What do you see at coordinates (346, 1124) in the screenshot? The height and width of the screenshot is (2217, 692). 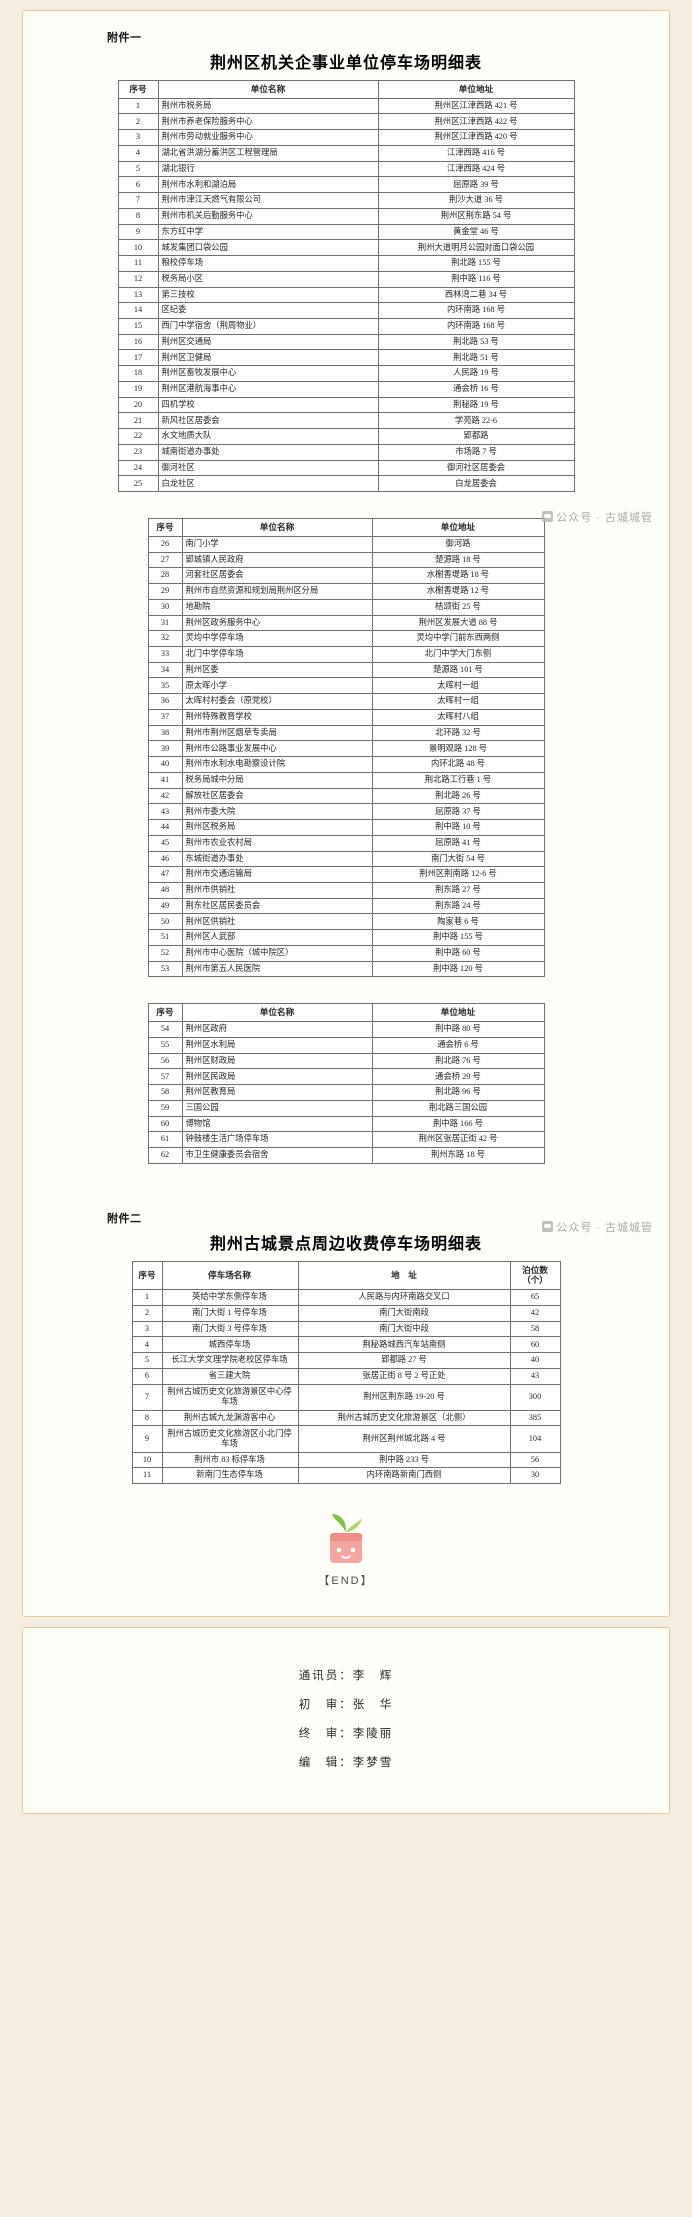 I see `table-row: 60 博物馆 荆中路 166 号` at bounding box center [346, 1124].